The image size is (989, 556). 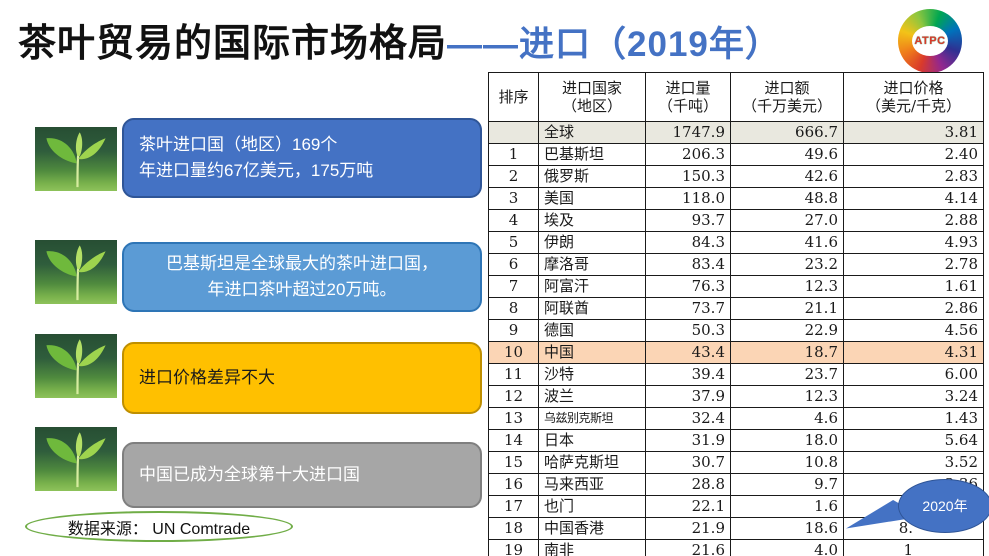 I want to click on speech-bubble-2020: 2020年, so click(x=943, y=506).